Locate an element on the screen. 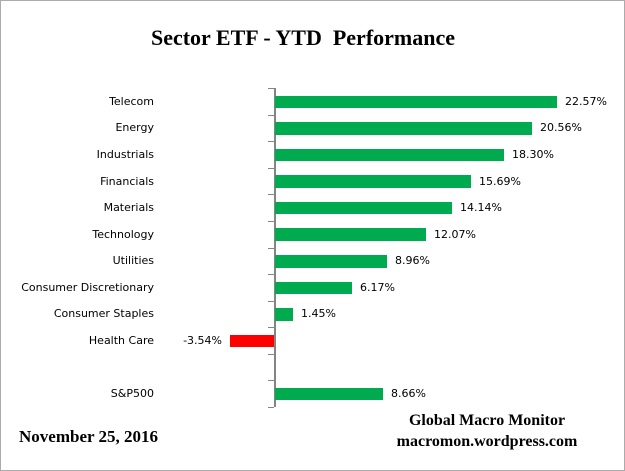 This screenshot has height=471, width=625. date-label: November 25, 2016 is located at coordinates (88, 436).